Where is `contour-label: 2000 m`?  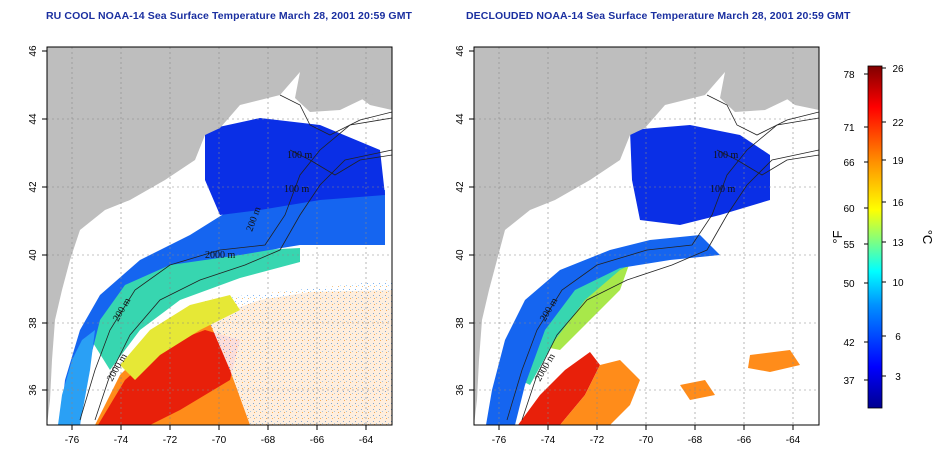
contour-label: 2000 m is located at coordinates (220, 255).